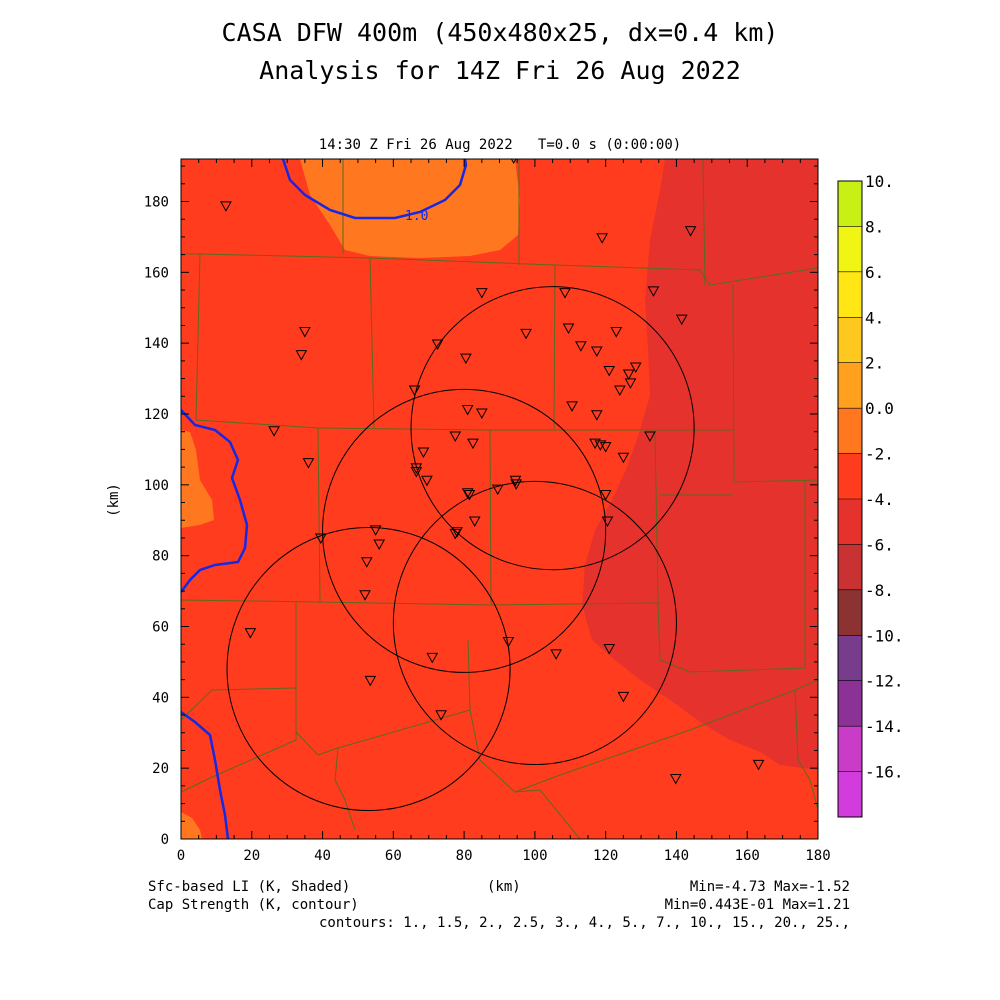  What do you see at coordinates (879, 408) in the screenshot?
I see `colorbar-label: 0.0` at bounding box center [879, 408].